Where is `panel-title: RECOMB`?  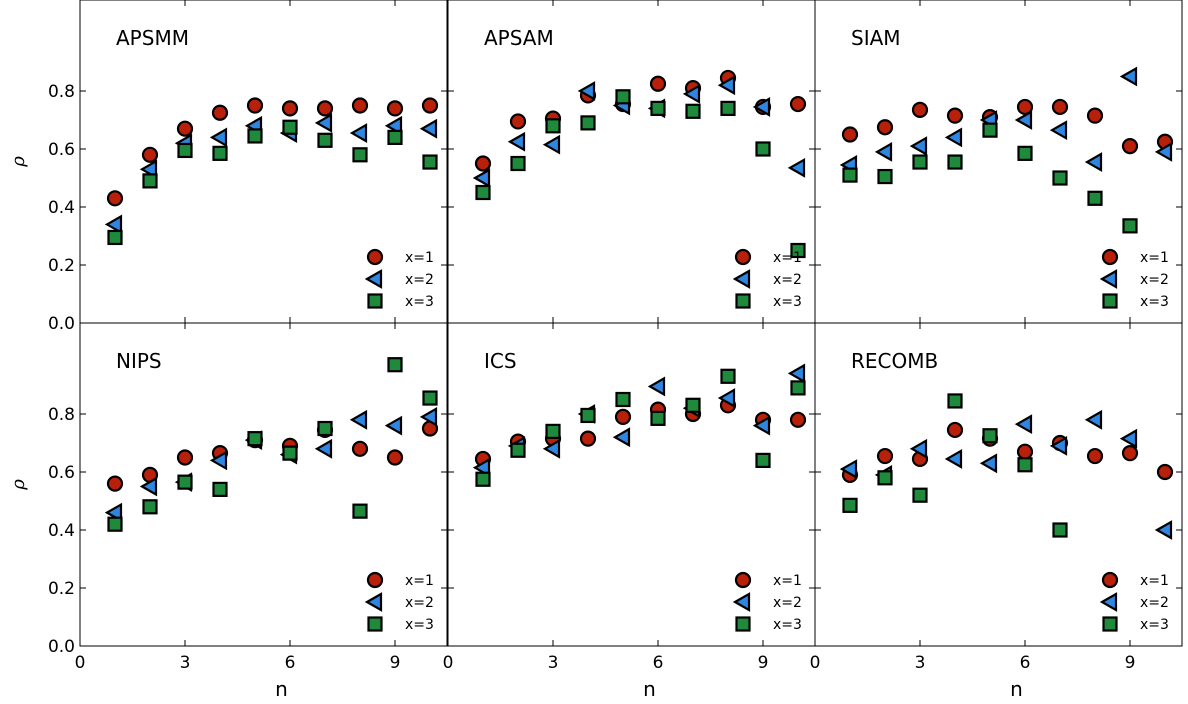
panel-title: RECOMB is located at coordinates (894, 361).